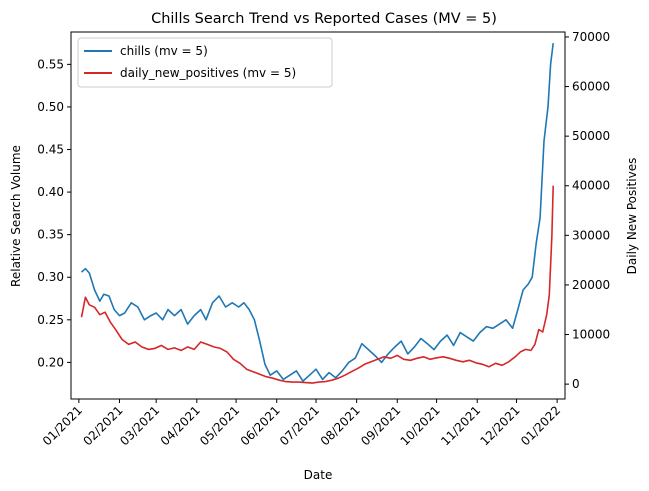  I want to click on right-y-axis-label: Daily New Positives, so click(632, 216).